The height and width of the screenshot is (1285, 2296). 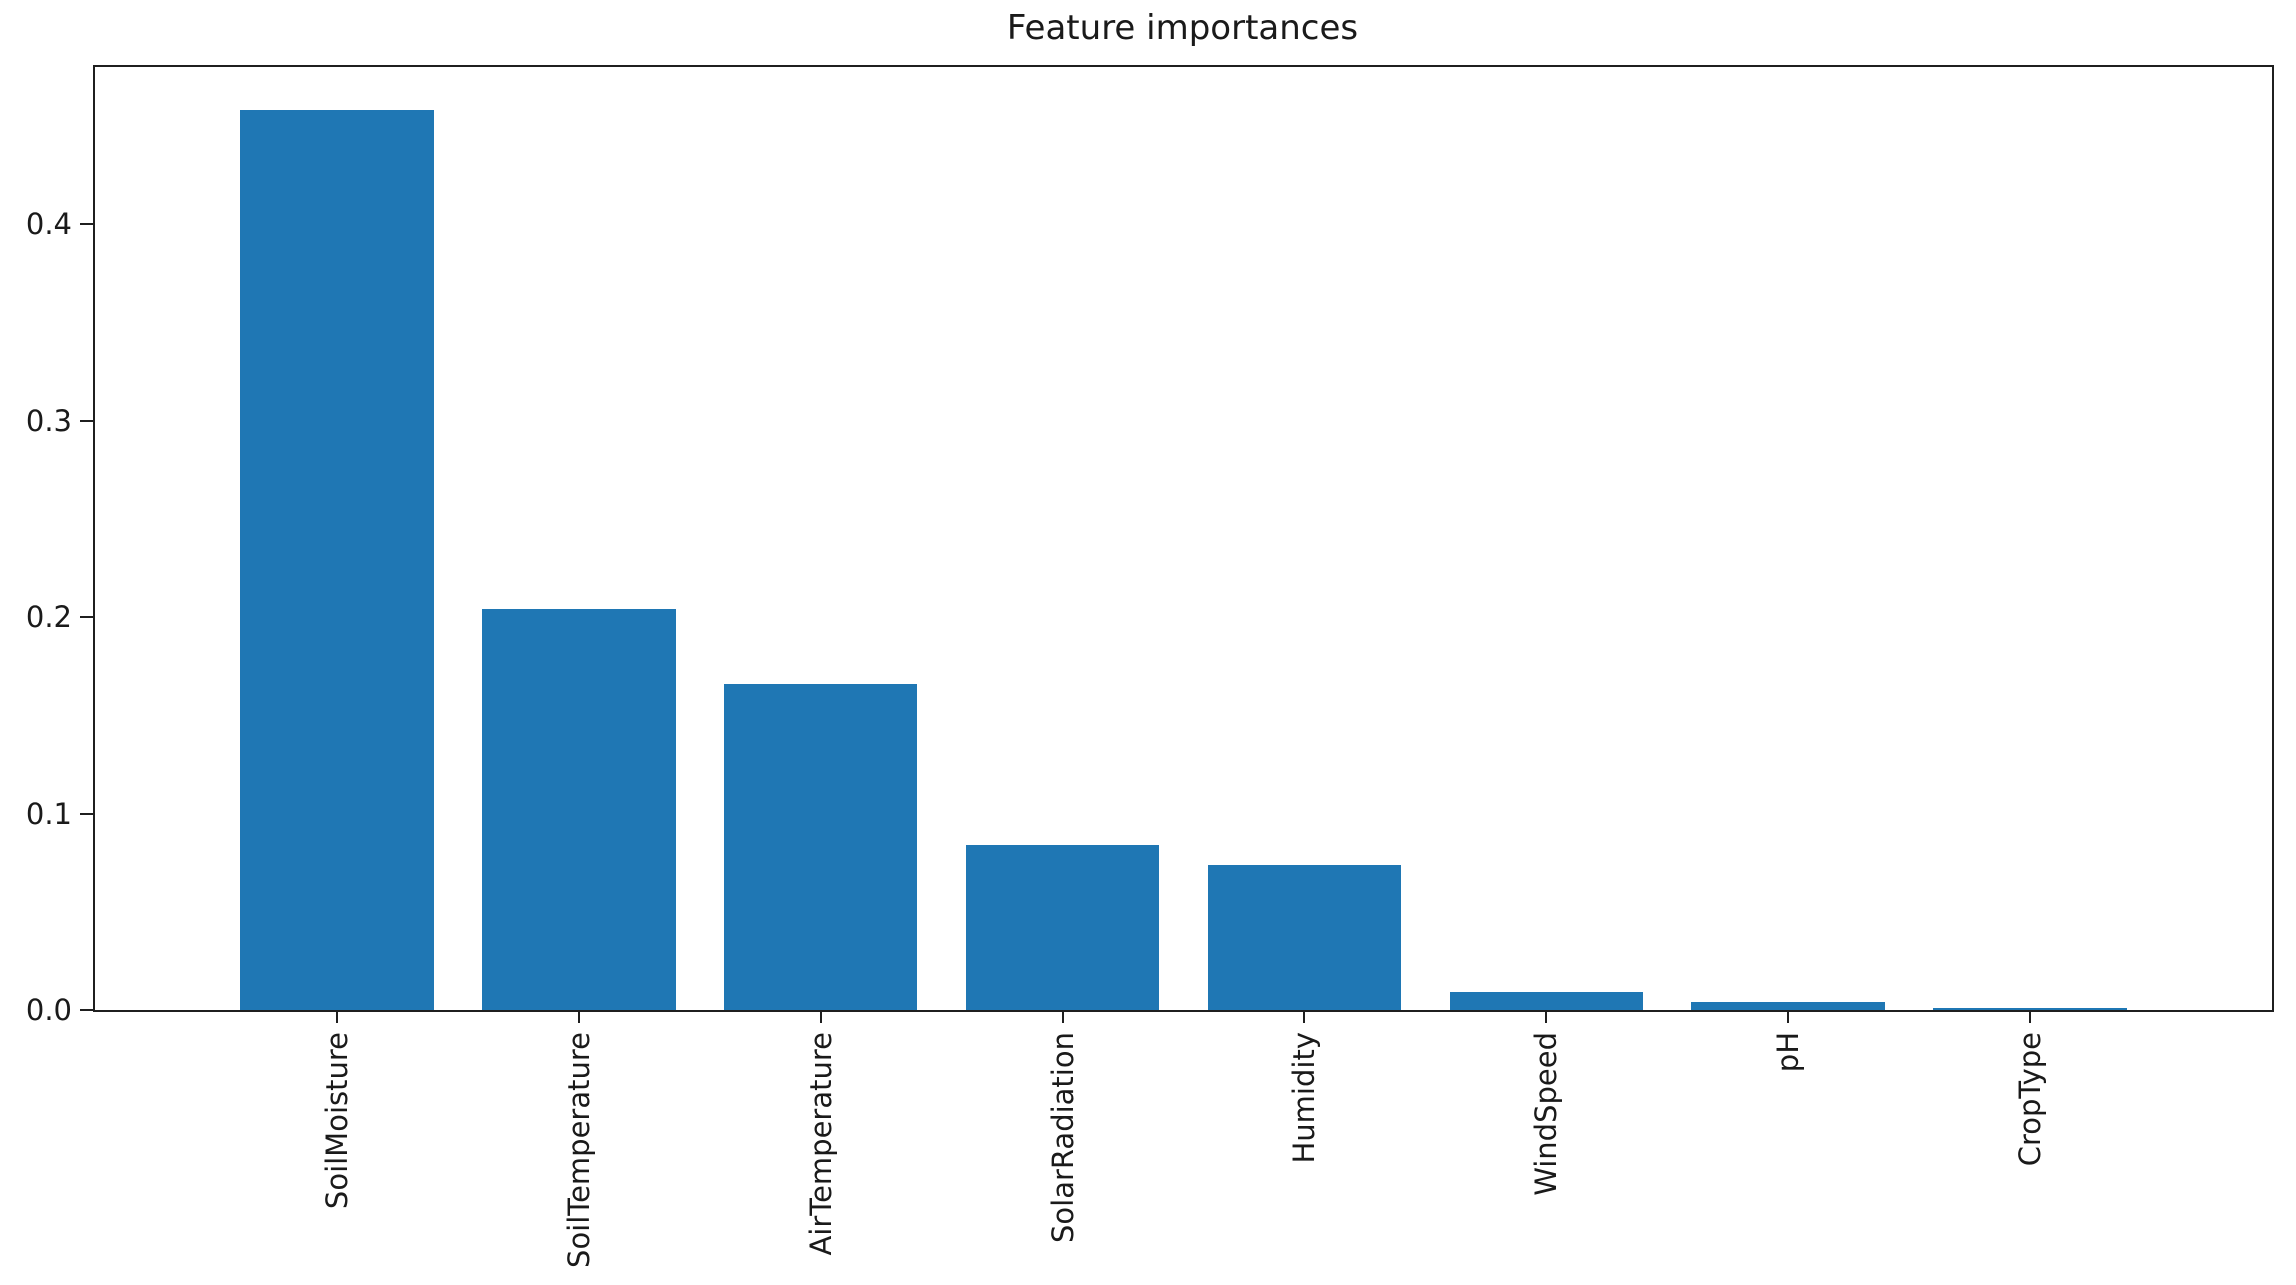 What do you see at coordinates (1546, 1114) in the screenshot?
I see `x-tick-label: WindSpeed` at bounding box center [1546, 1114].